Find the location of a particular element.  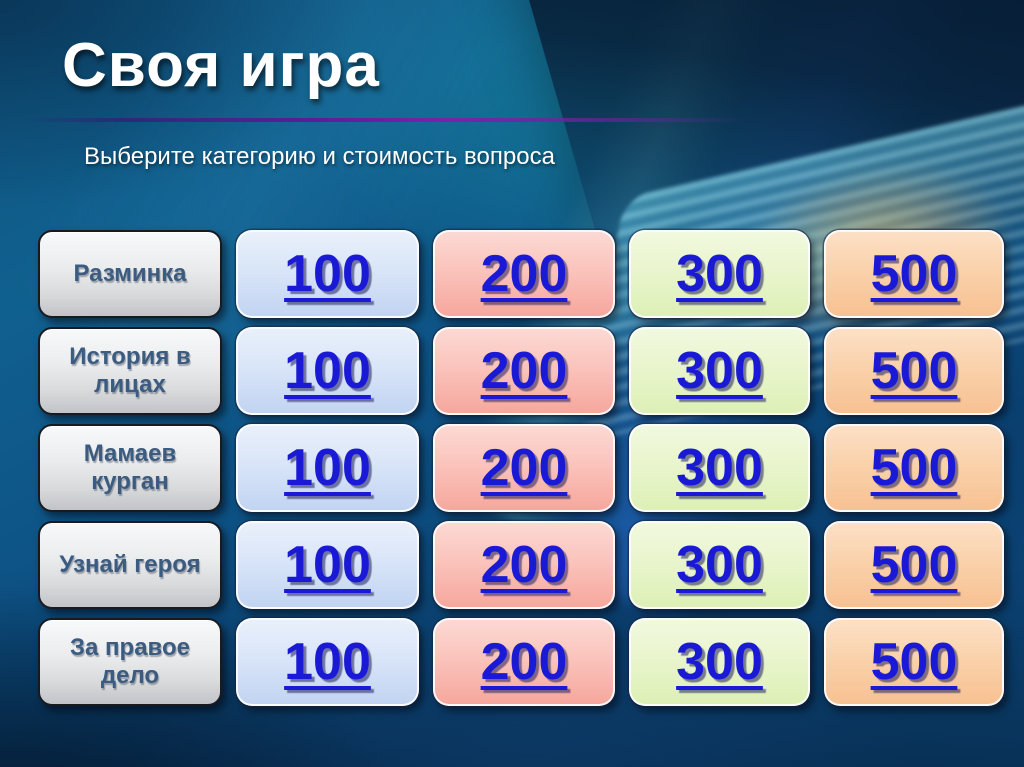

category-button: Узнай героя is located at coordinates (130, 565).